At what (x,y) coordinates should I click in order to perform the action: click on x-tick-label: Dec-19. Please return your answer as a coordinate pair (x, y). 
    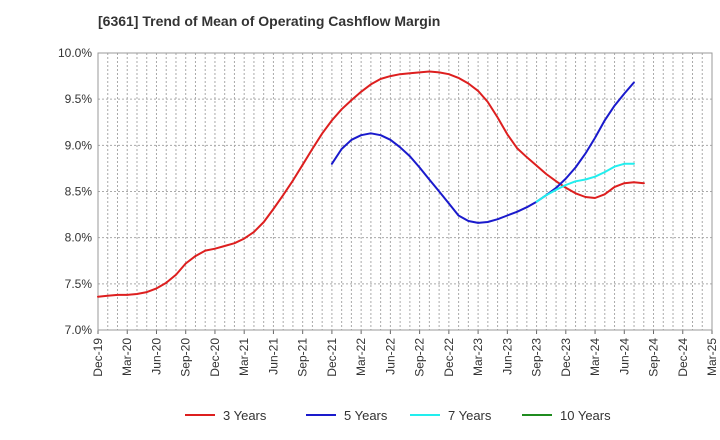
    Looking at the image, I should click on (98, 357).